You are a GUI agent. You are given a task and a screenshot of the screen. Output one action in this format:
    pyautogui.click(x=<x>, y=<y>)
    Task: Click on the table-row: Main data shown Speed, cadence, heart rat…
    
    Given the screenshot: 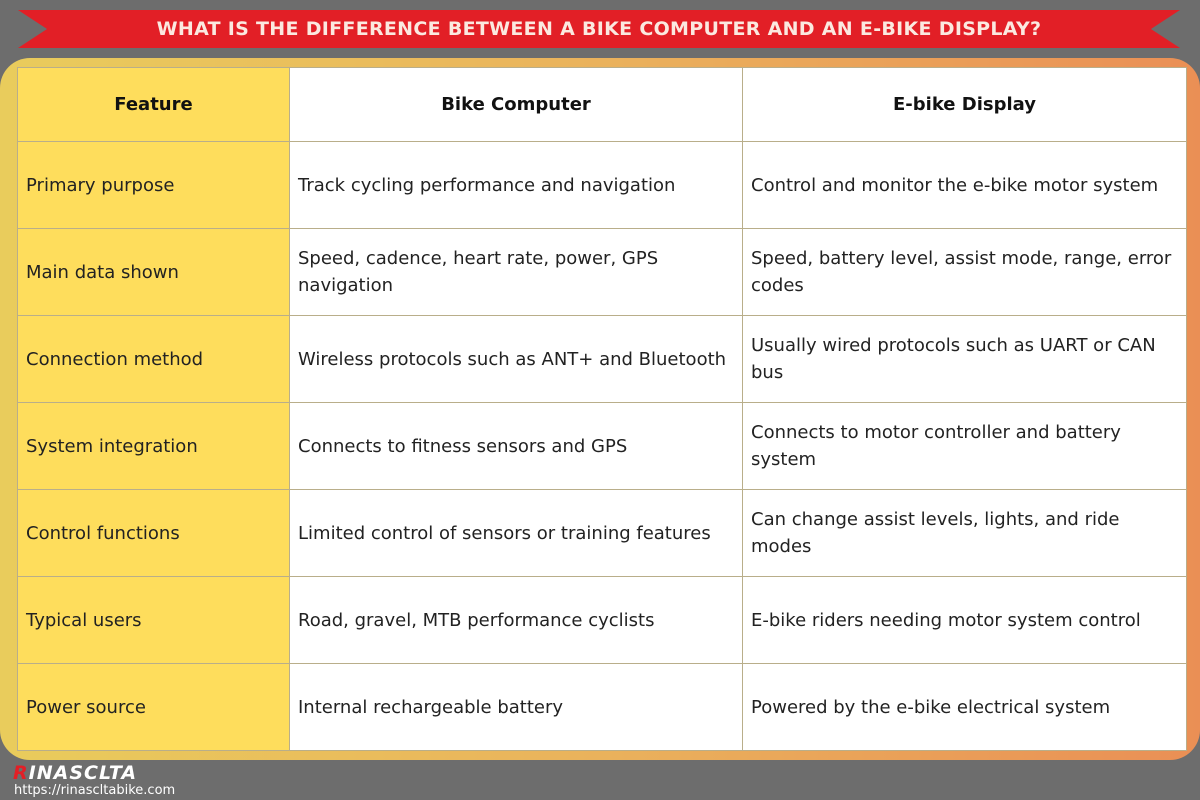 What is the action you would take?
    pyautogui.click(x=602, y=272)
    